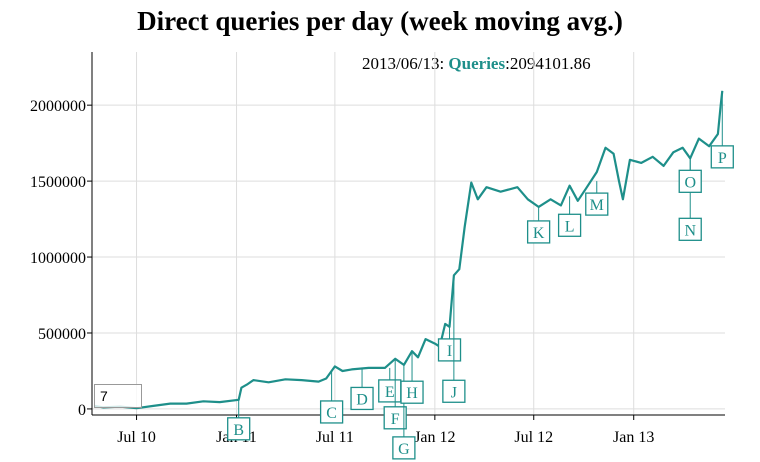 The height and width of the screenshot is (462, 760). Describe the element at coordinates (403, 63) in the screenshot. I see `legend-date: 2013/06/13:` at that location.